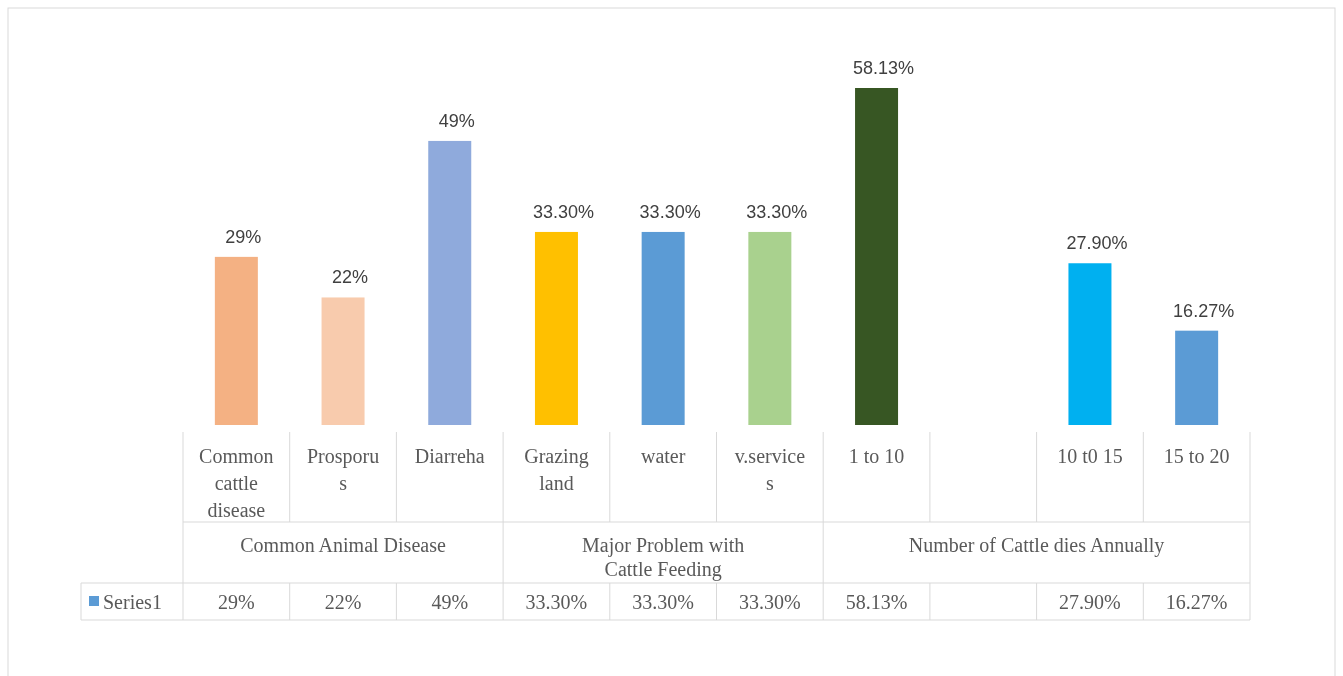  Describe the element at coordinates (1090, 456) in the screenshot. I see `x-tick-label: 10 t0 15` at that location.